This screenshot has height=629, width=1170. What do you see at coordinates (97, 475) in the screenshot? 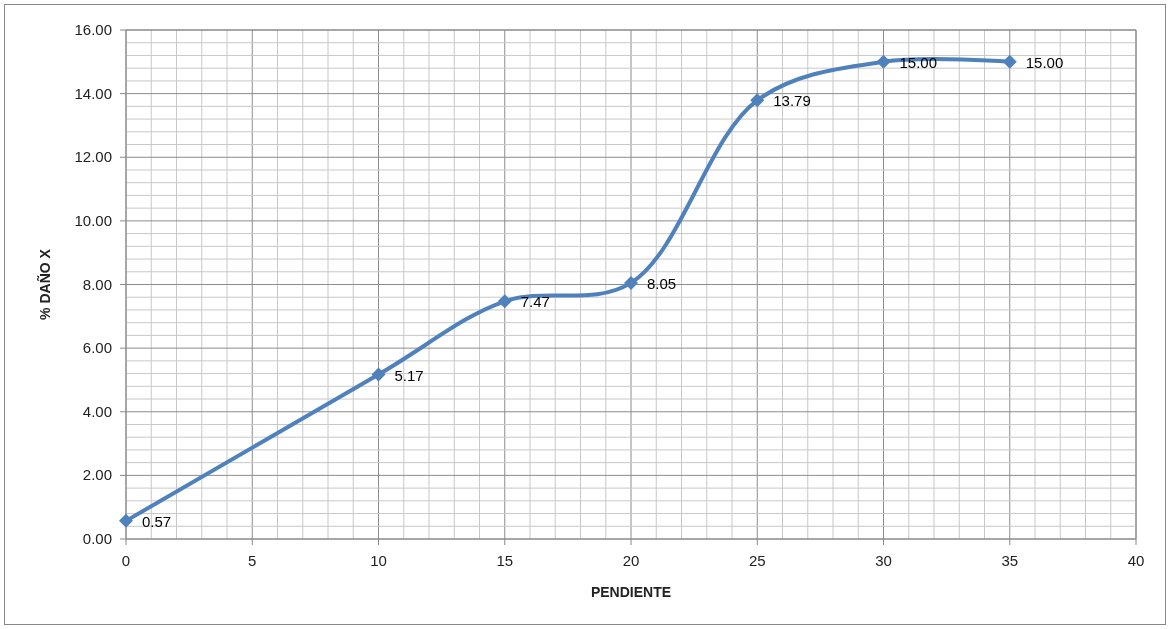
I see `y-tick-label: 2.00` at bounding box center [97, 475].